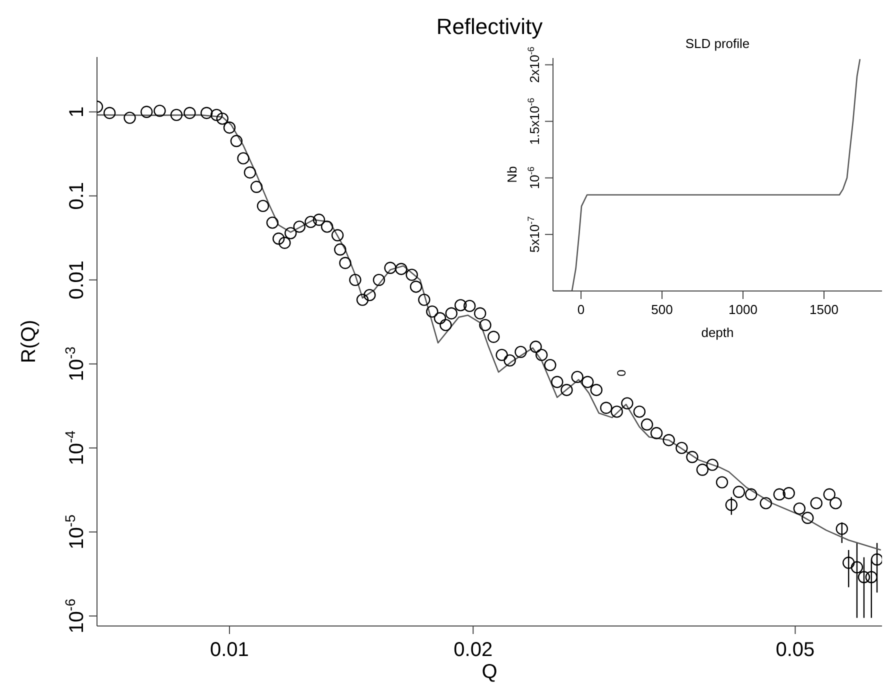  I want to click on x-axis-title: depth, so click(717, 332).